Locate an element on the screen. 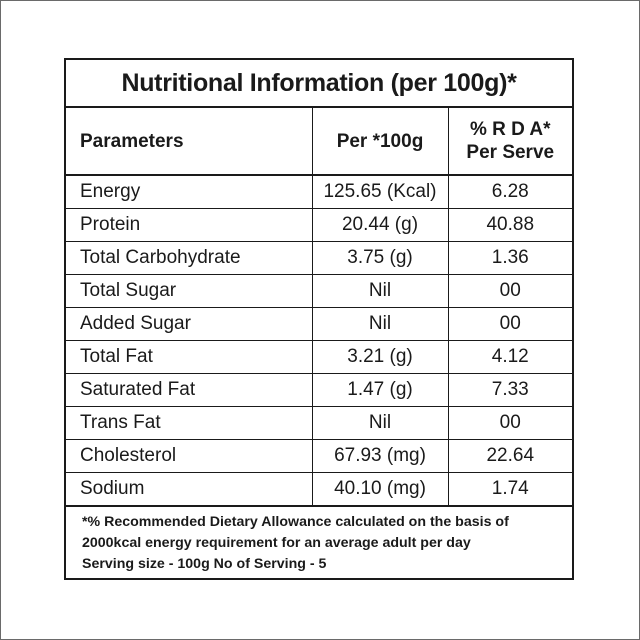 This screenshot has height=640, width=640. row-parameter: Energy is located at coordinates (189, 191).